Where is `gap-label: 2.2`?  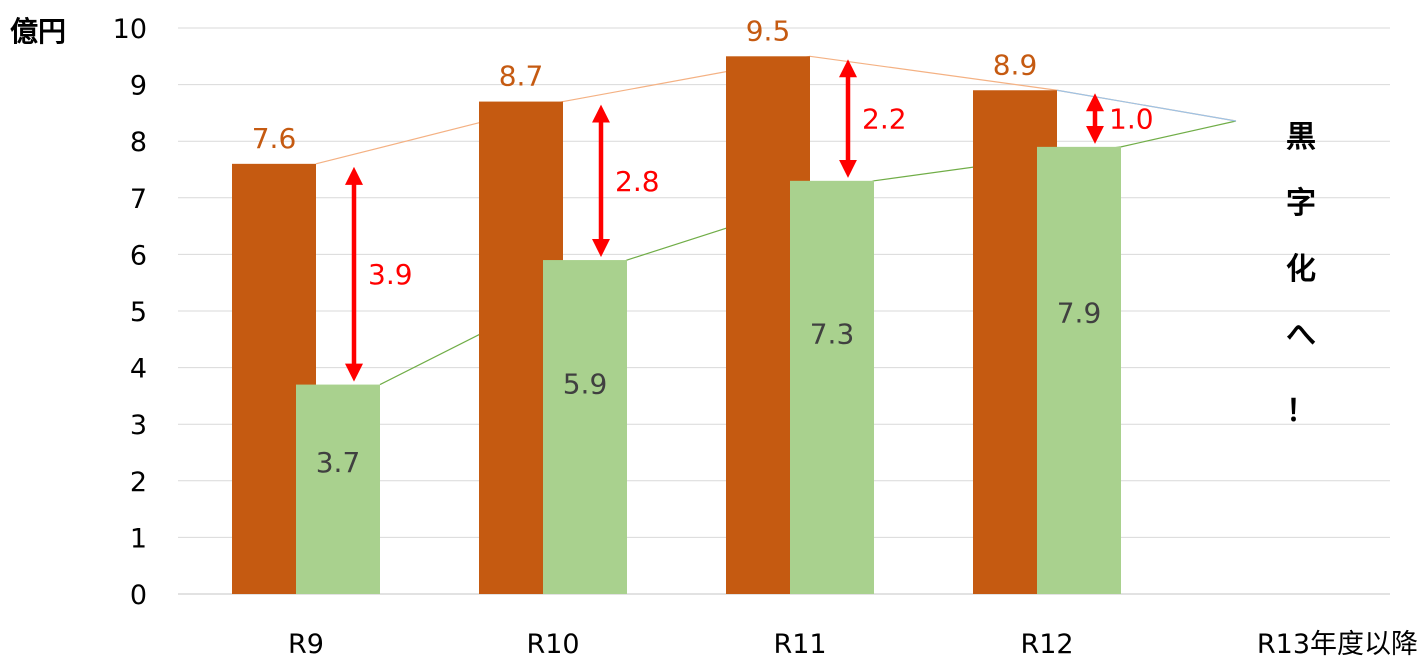
gap-label: 2.2 is located at coordinates (884, 119).